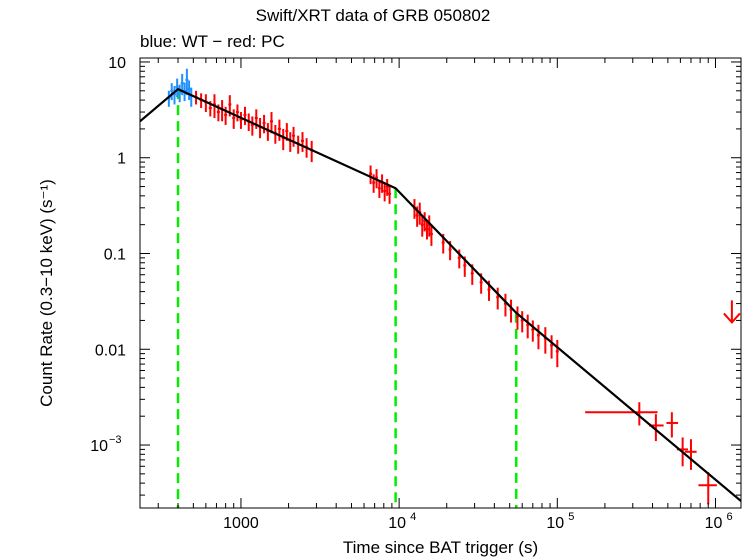  I want to click on x-tick-exponent: 6, so click(729, 517).